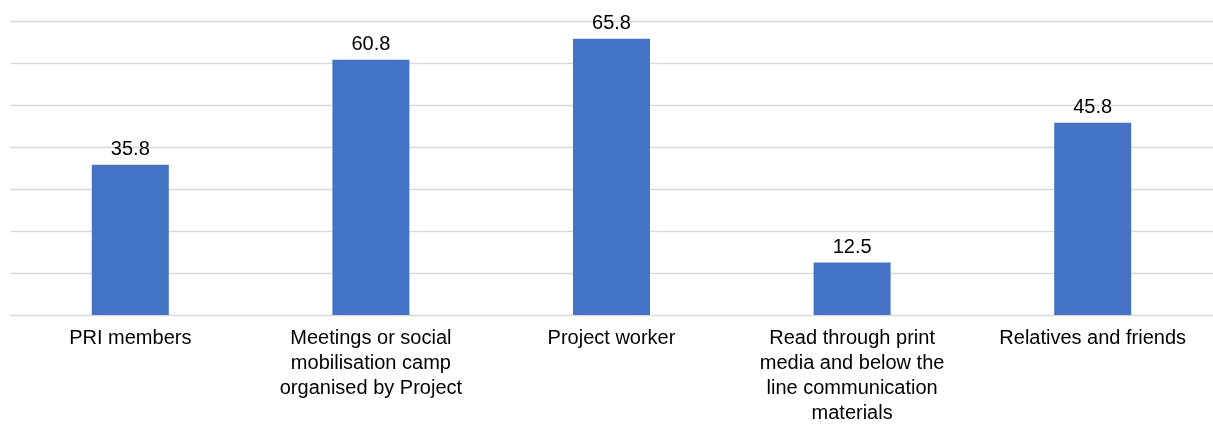 Image resolution: width=1213 pixels, height=441 pixels. Describe the element at coordinates (1093, 336) in the screenshot. I see `x-tick-label: Relatives and friends` at that location.